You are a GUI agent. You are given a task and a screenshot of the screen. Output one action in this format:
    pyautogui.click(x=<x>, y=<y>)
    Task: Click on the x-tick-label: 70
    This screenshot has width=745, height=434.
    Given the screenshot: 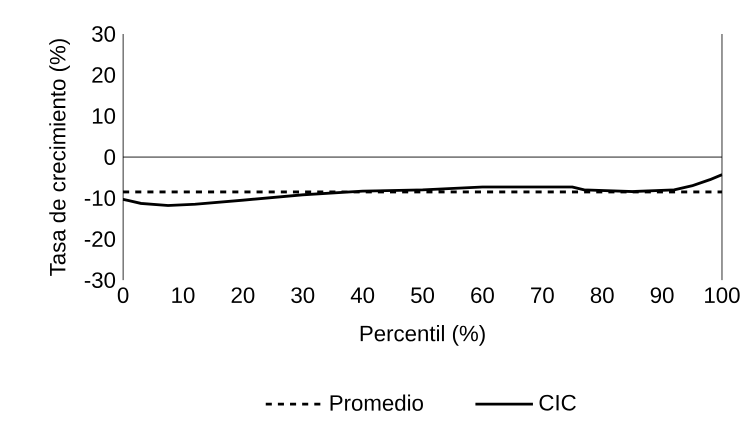 What is the action you would take?
    pyautogui.click(x=542, y=295)
    